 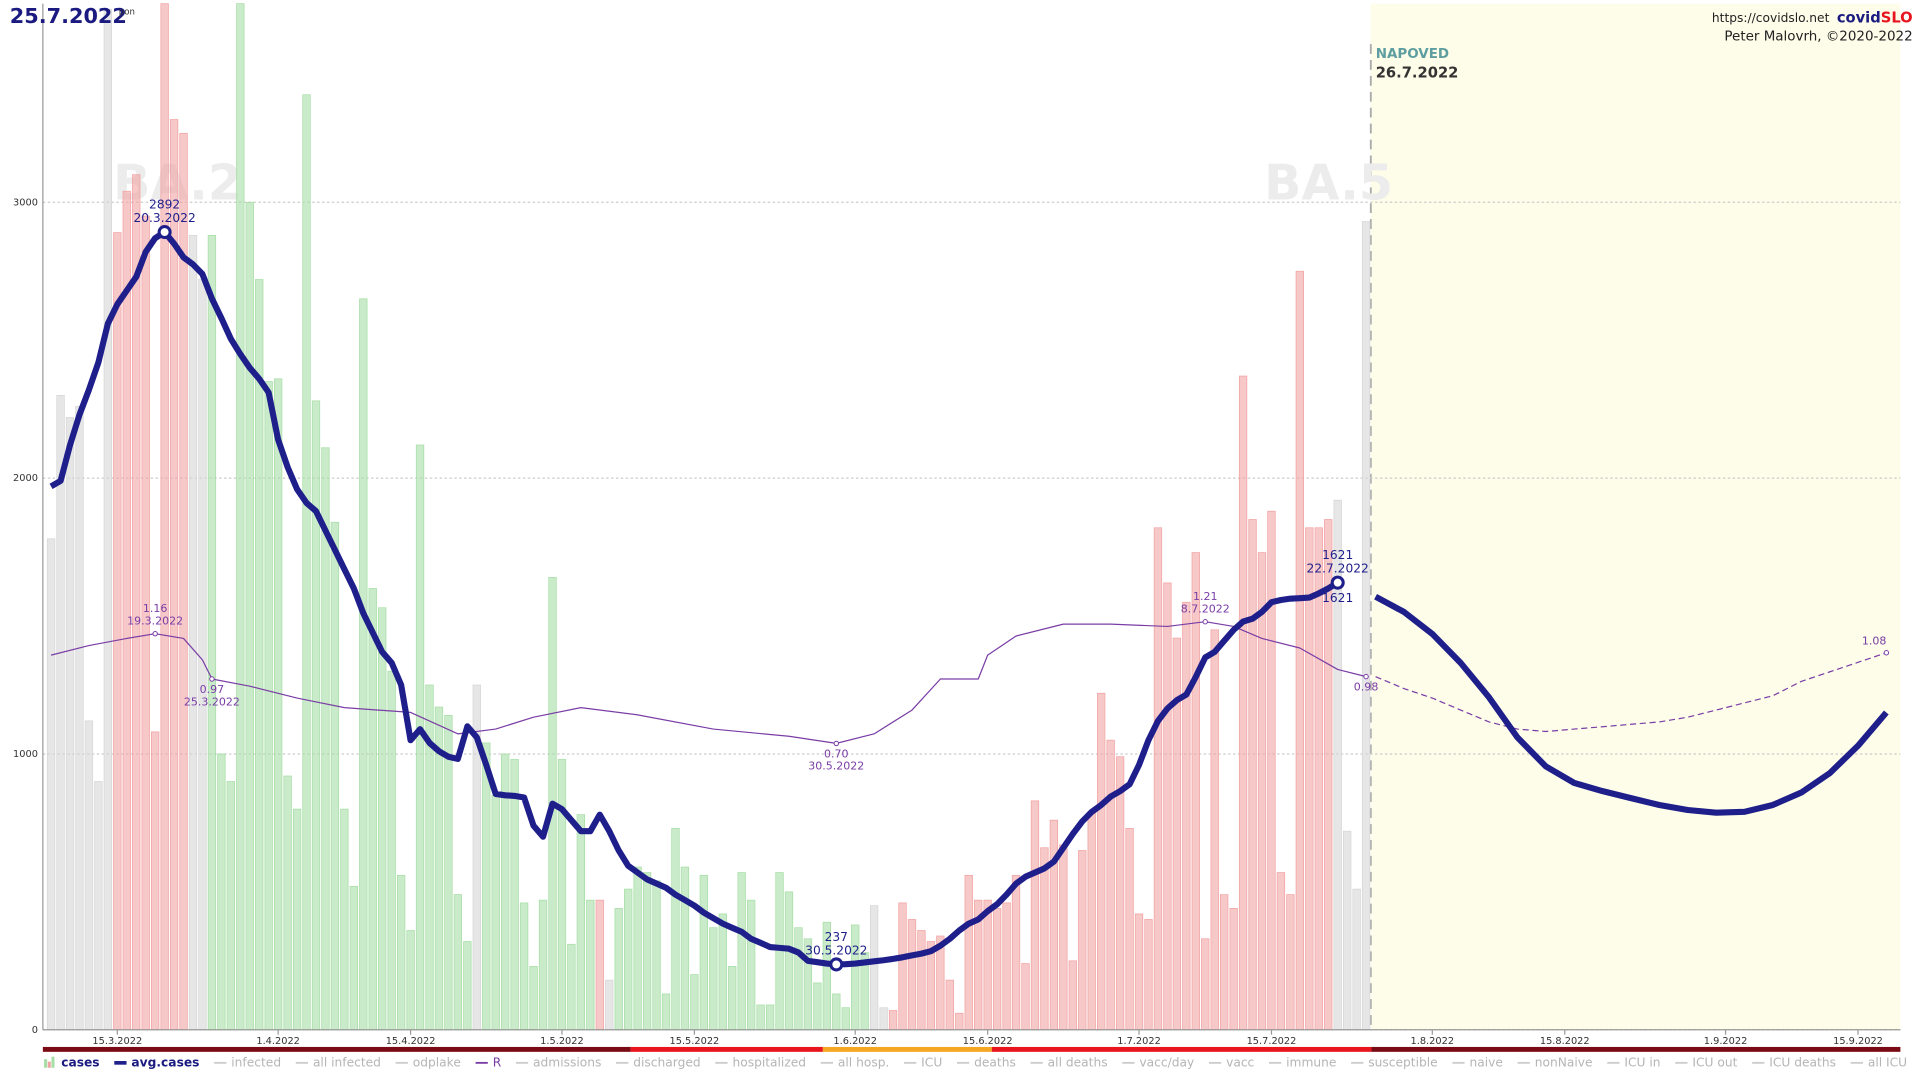 I want to click on x-tick-label: 1.5.2022, so click(x=562, y=1041).